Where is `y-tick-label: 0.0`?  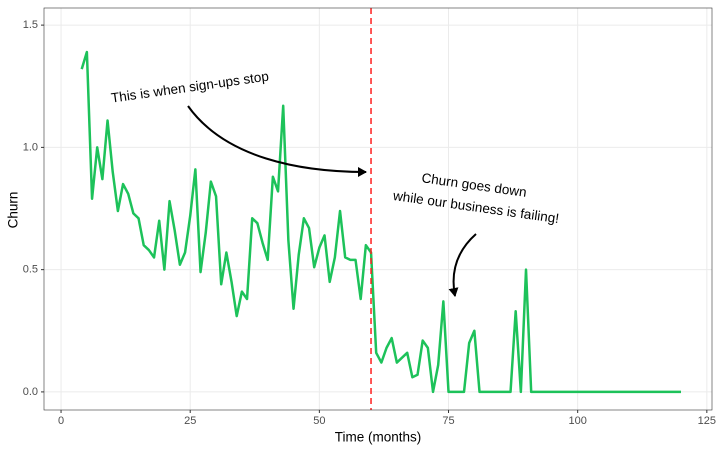
y-tick-label: 0.0 is located at coordinates (30, 392).